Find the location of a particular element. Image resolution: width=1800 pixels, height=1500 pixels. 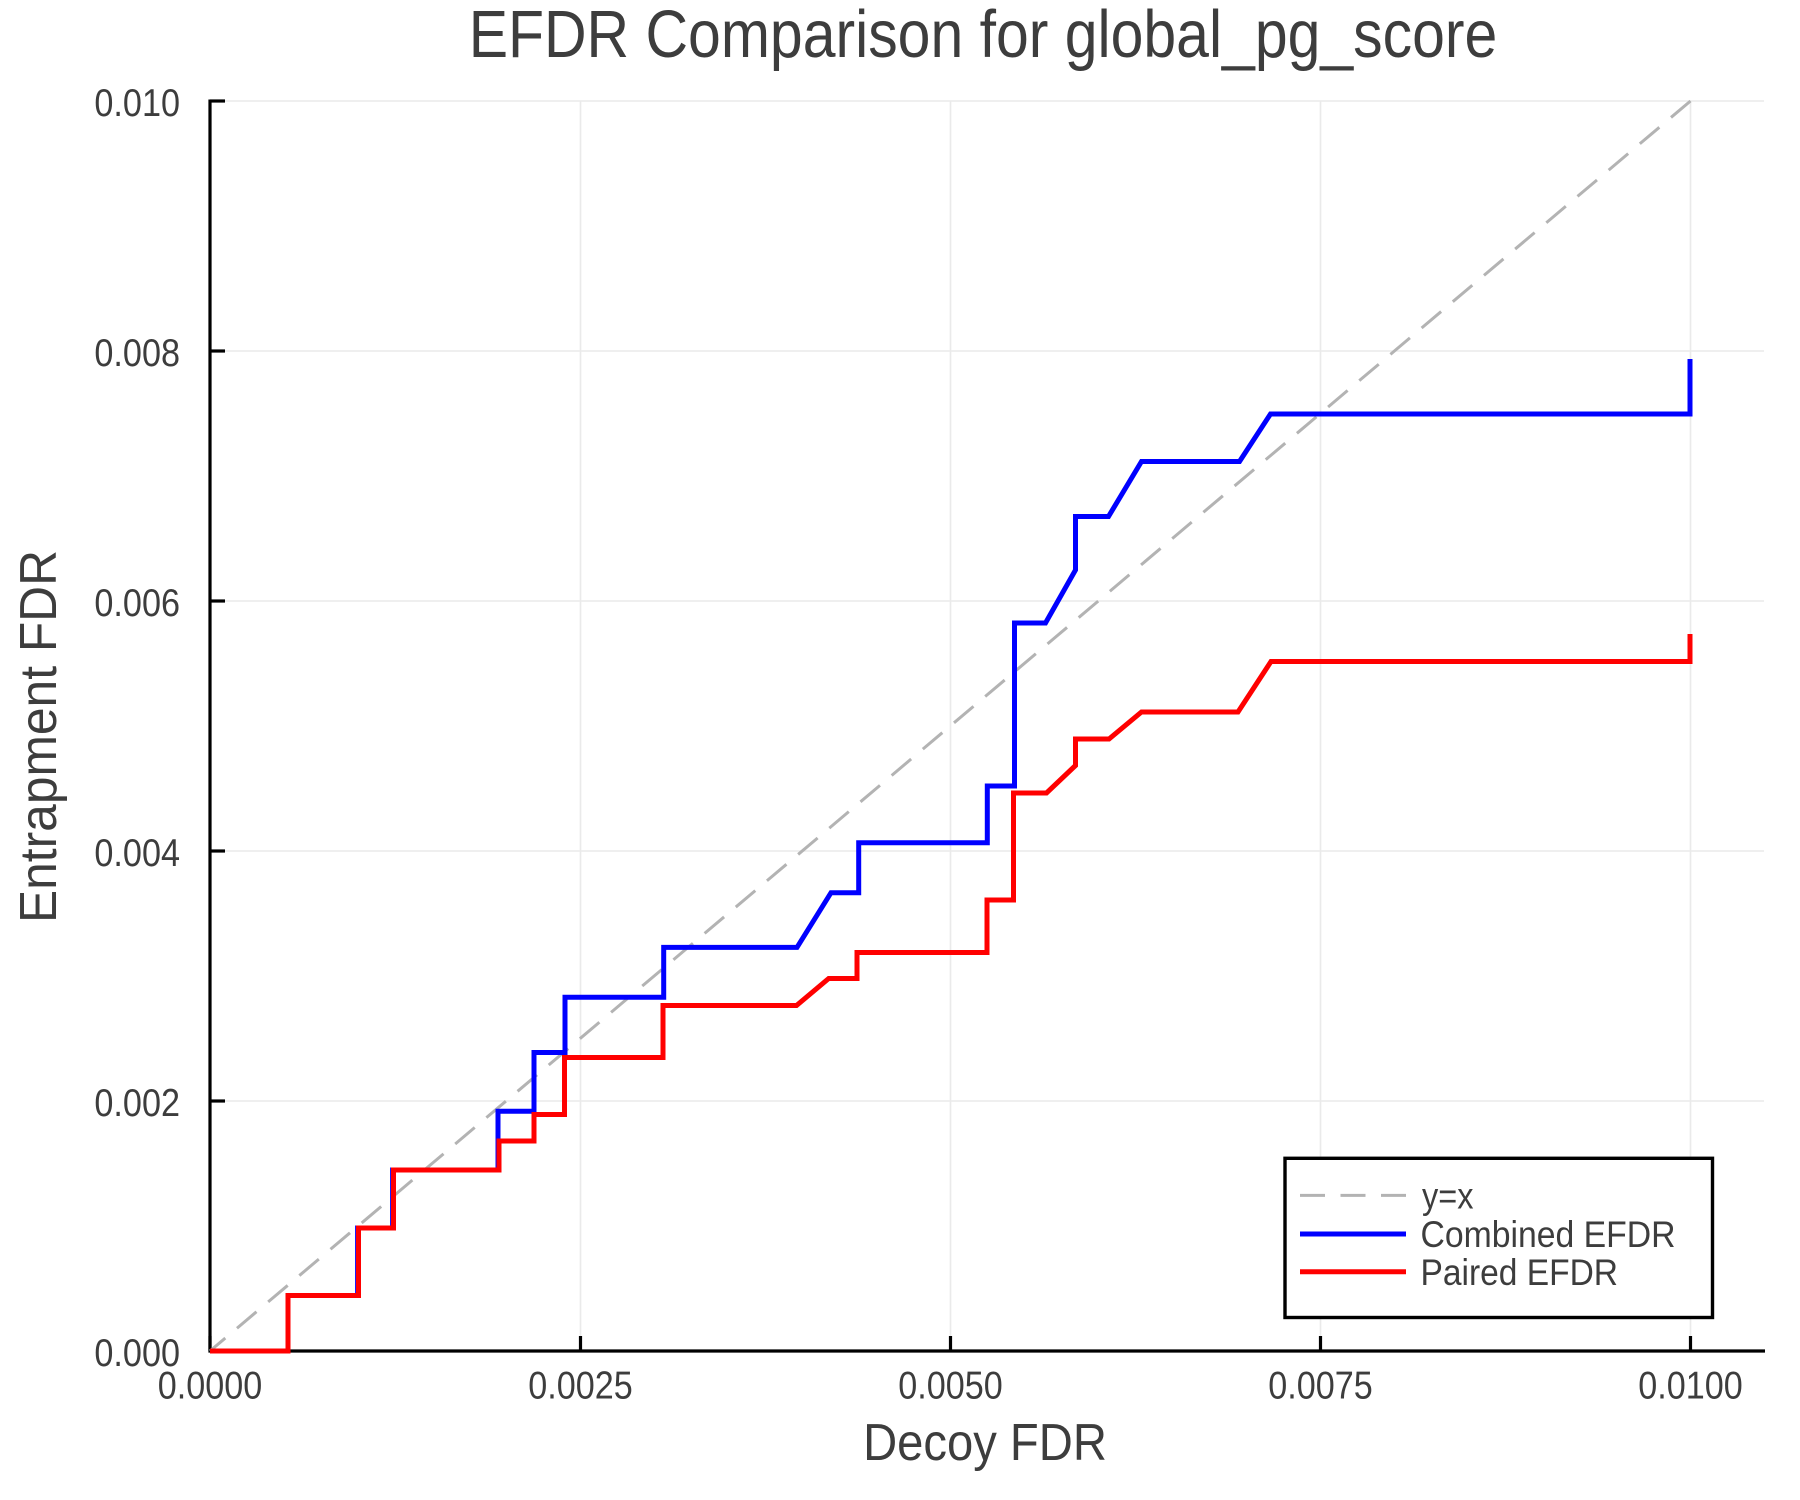

svg-text: Decoy FDR is located at coordinates (985, 1443).